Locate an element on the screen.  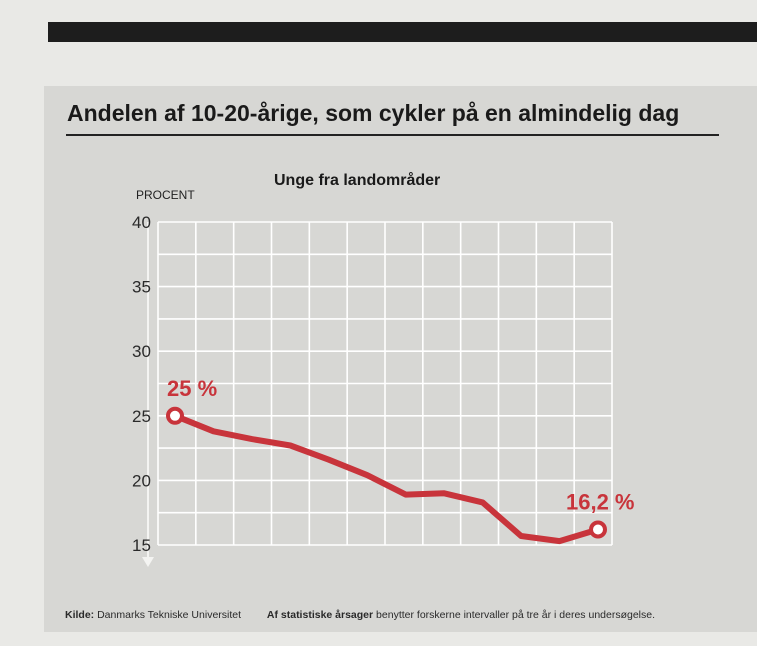
top-rule is located at coordinates (402, 32).